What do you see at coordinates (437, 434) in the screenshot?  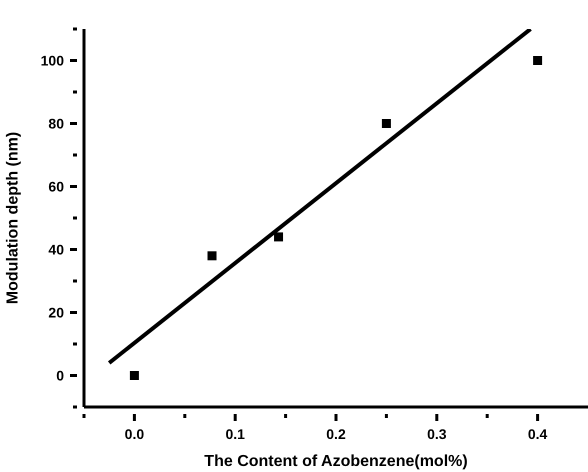 I see `x-tick-label: 0.3` at bounding box center [437, 434].